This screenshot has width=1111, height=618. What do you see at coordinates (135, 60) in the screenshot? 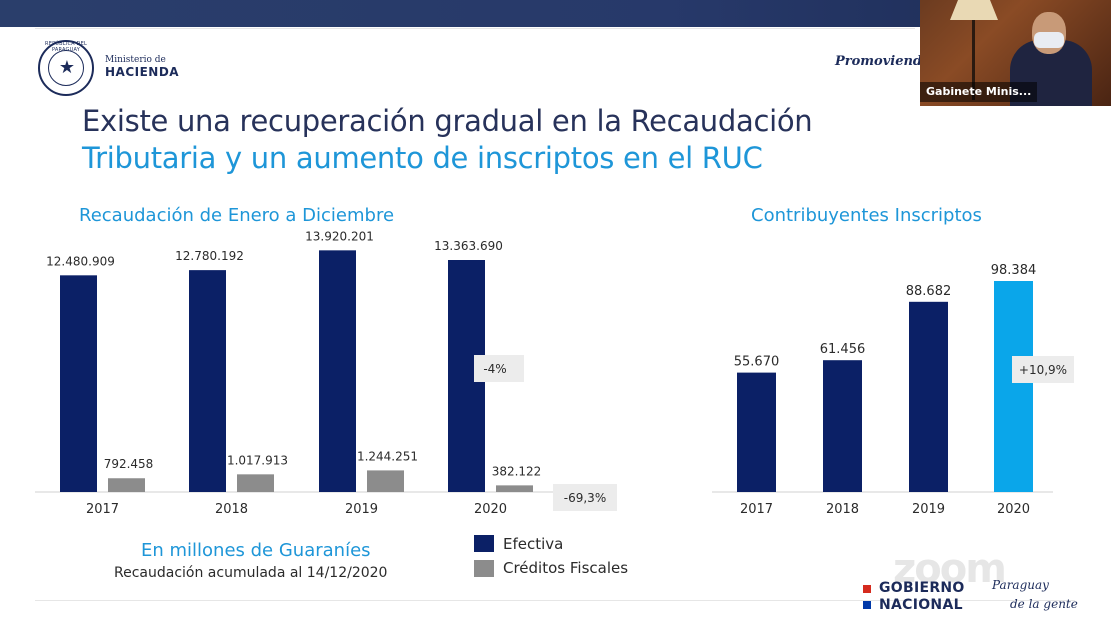
I see `ministry-label: Ministerio de` at bounding box center [135, 60].